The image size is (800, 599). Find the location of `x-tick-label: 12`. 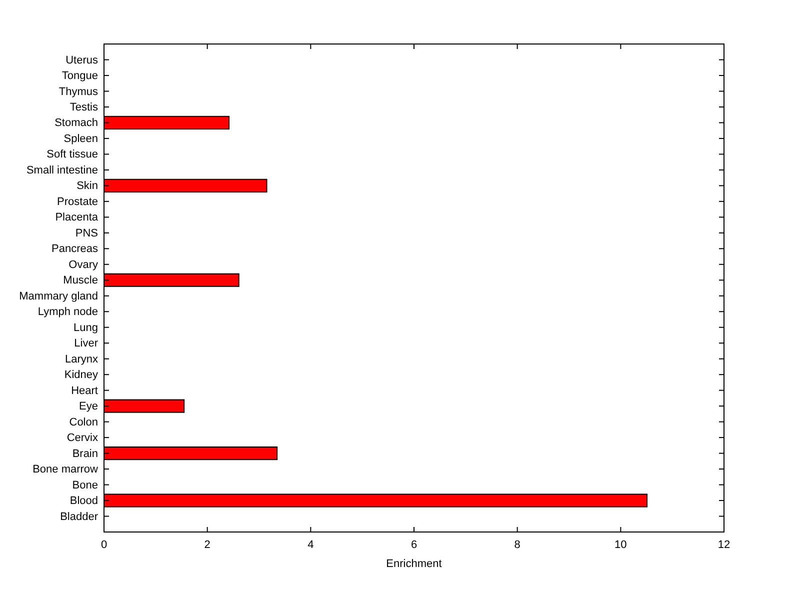

x-tick-label: 12 is located at coordinates (724, 544).